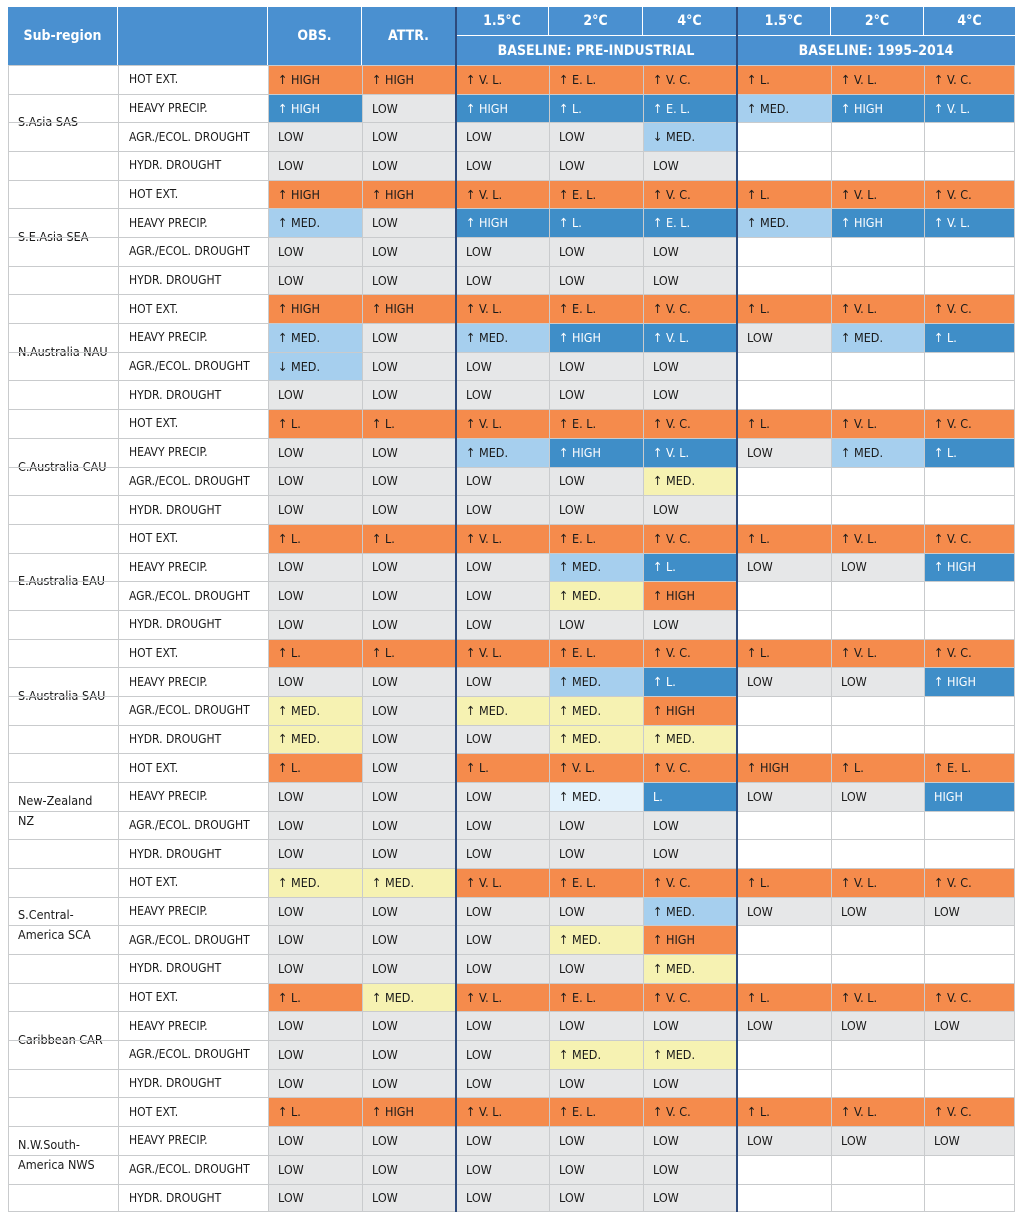 This screenshot has width=1021, height=1216. What do you see at coordinates (55, 810) in the screenshot?
I see `region-label: New-Zealand NZ` at bounding box center [55, 810].